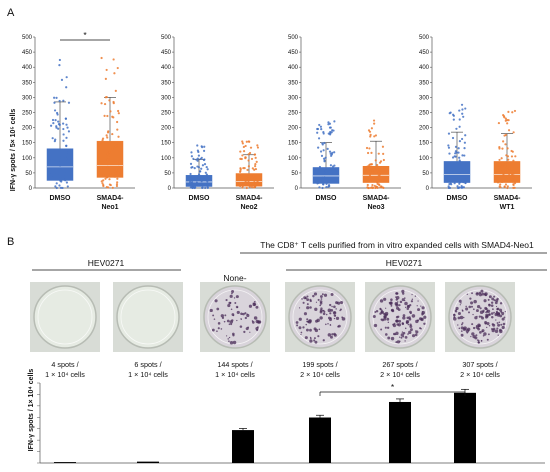  Describe the element at coordinates (111, 203) in the screenshot. I see `x-category-label: SMAD4- Neo1` at that location.